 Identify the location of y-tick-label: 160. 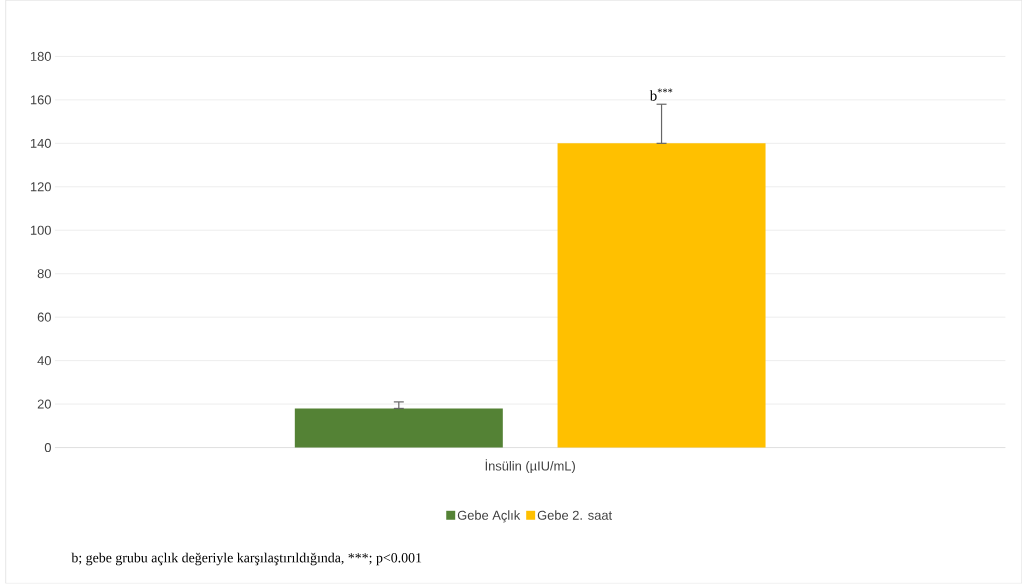
(40, 100).